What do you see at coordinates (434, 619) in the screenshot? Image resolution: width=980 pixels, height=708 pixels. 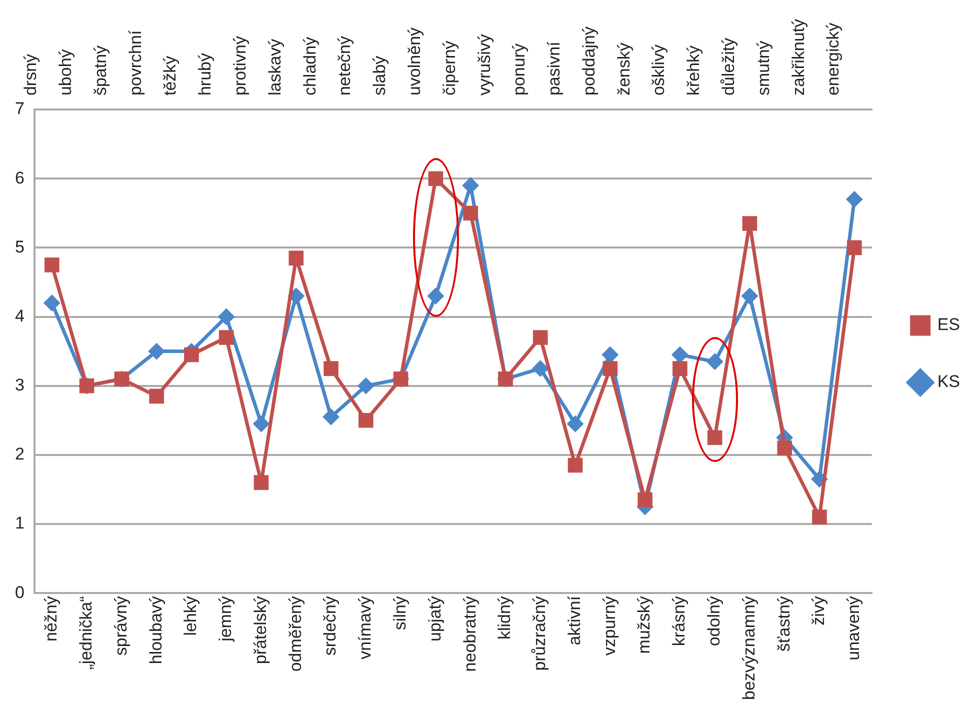 I see `x-tick-label: upjatý` at bounding box center [434, 619].